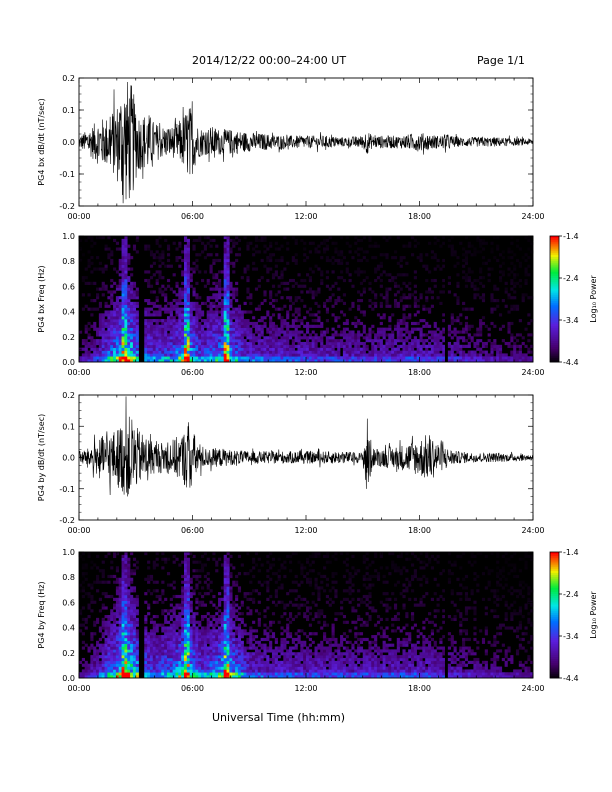 The width and height of the screenshot is (612, 792). What do you see at coordinates (68, 395) in the screenshot?
I see `y-tick-label: 0.2` at bounding box center [68, 395].